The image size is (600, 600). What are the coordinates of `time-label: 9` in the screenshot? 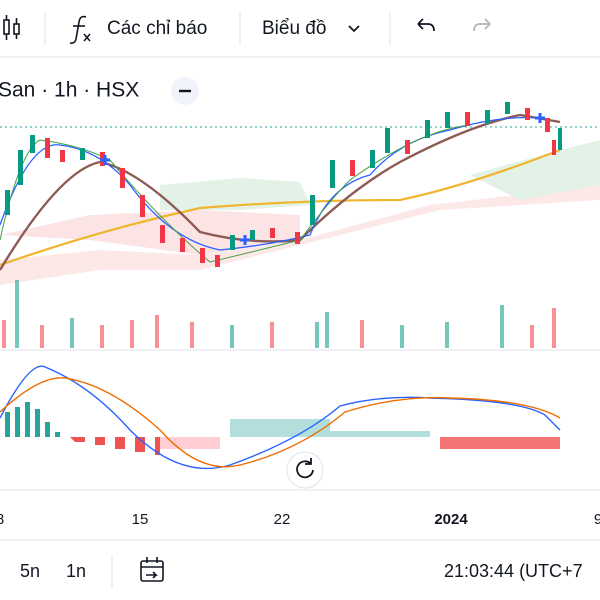 It's located at (597, 519).